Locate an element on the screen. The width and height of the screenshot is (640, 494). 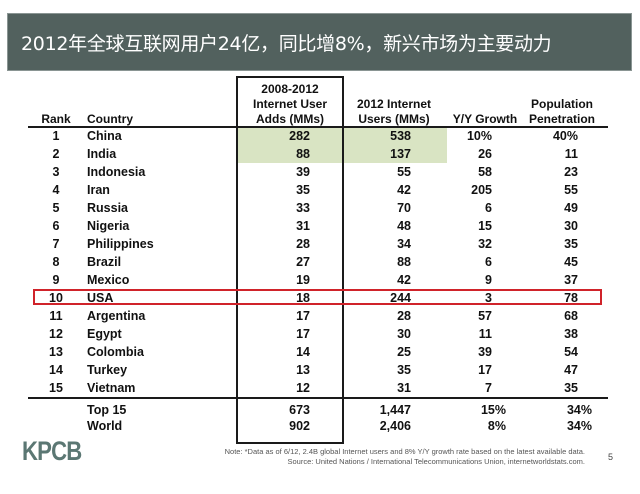
row-users: 28 is located at coordinates (404, 316).